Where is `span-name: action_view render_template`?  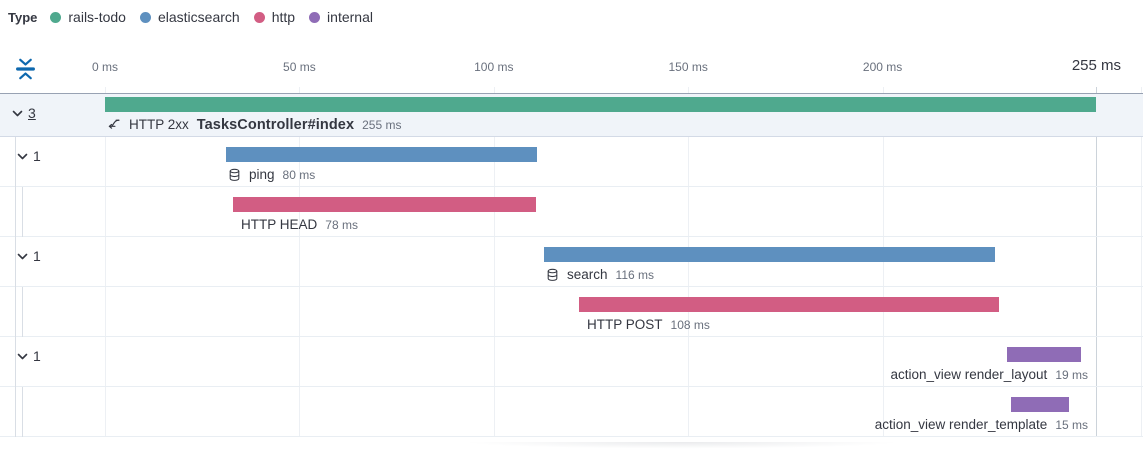
span-name: action_view render_template is located at coordinates (961, 424).